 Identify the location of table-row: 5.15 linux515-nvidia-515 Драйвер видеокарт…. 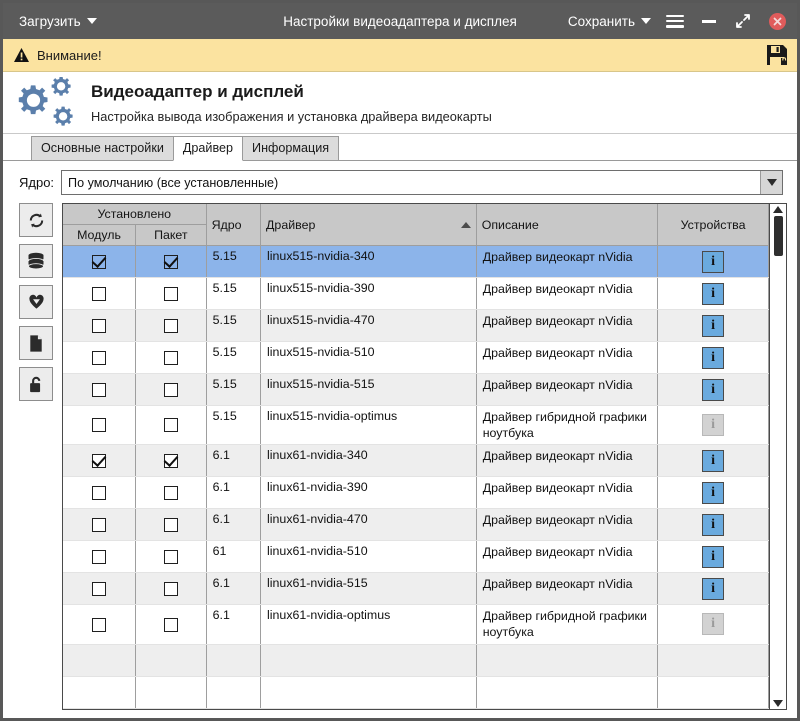
(416, 389).